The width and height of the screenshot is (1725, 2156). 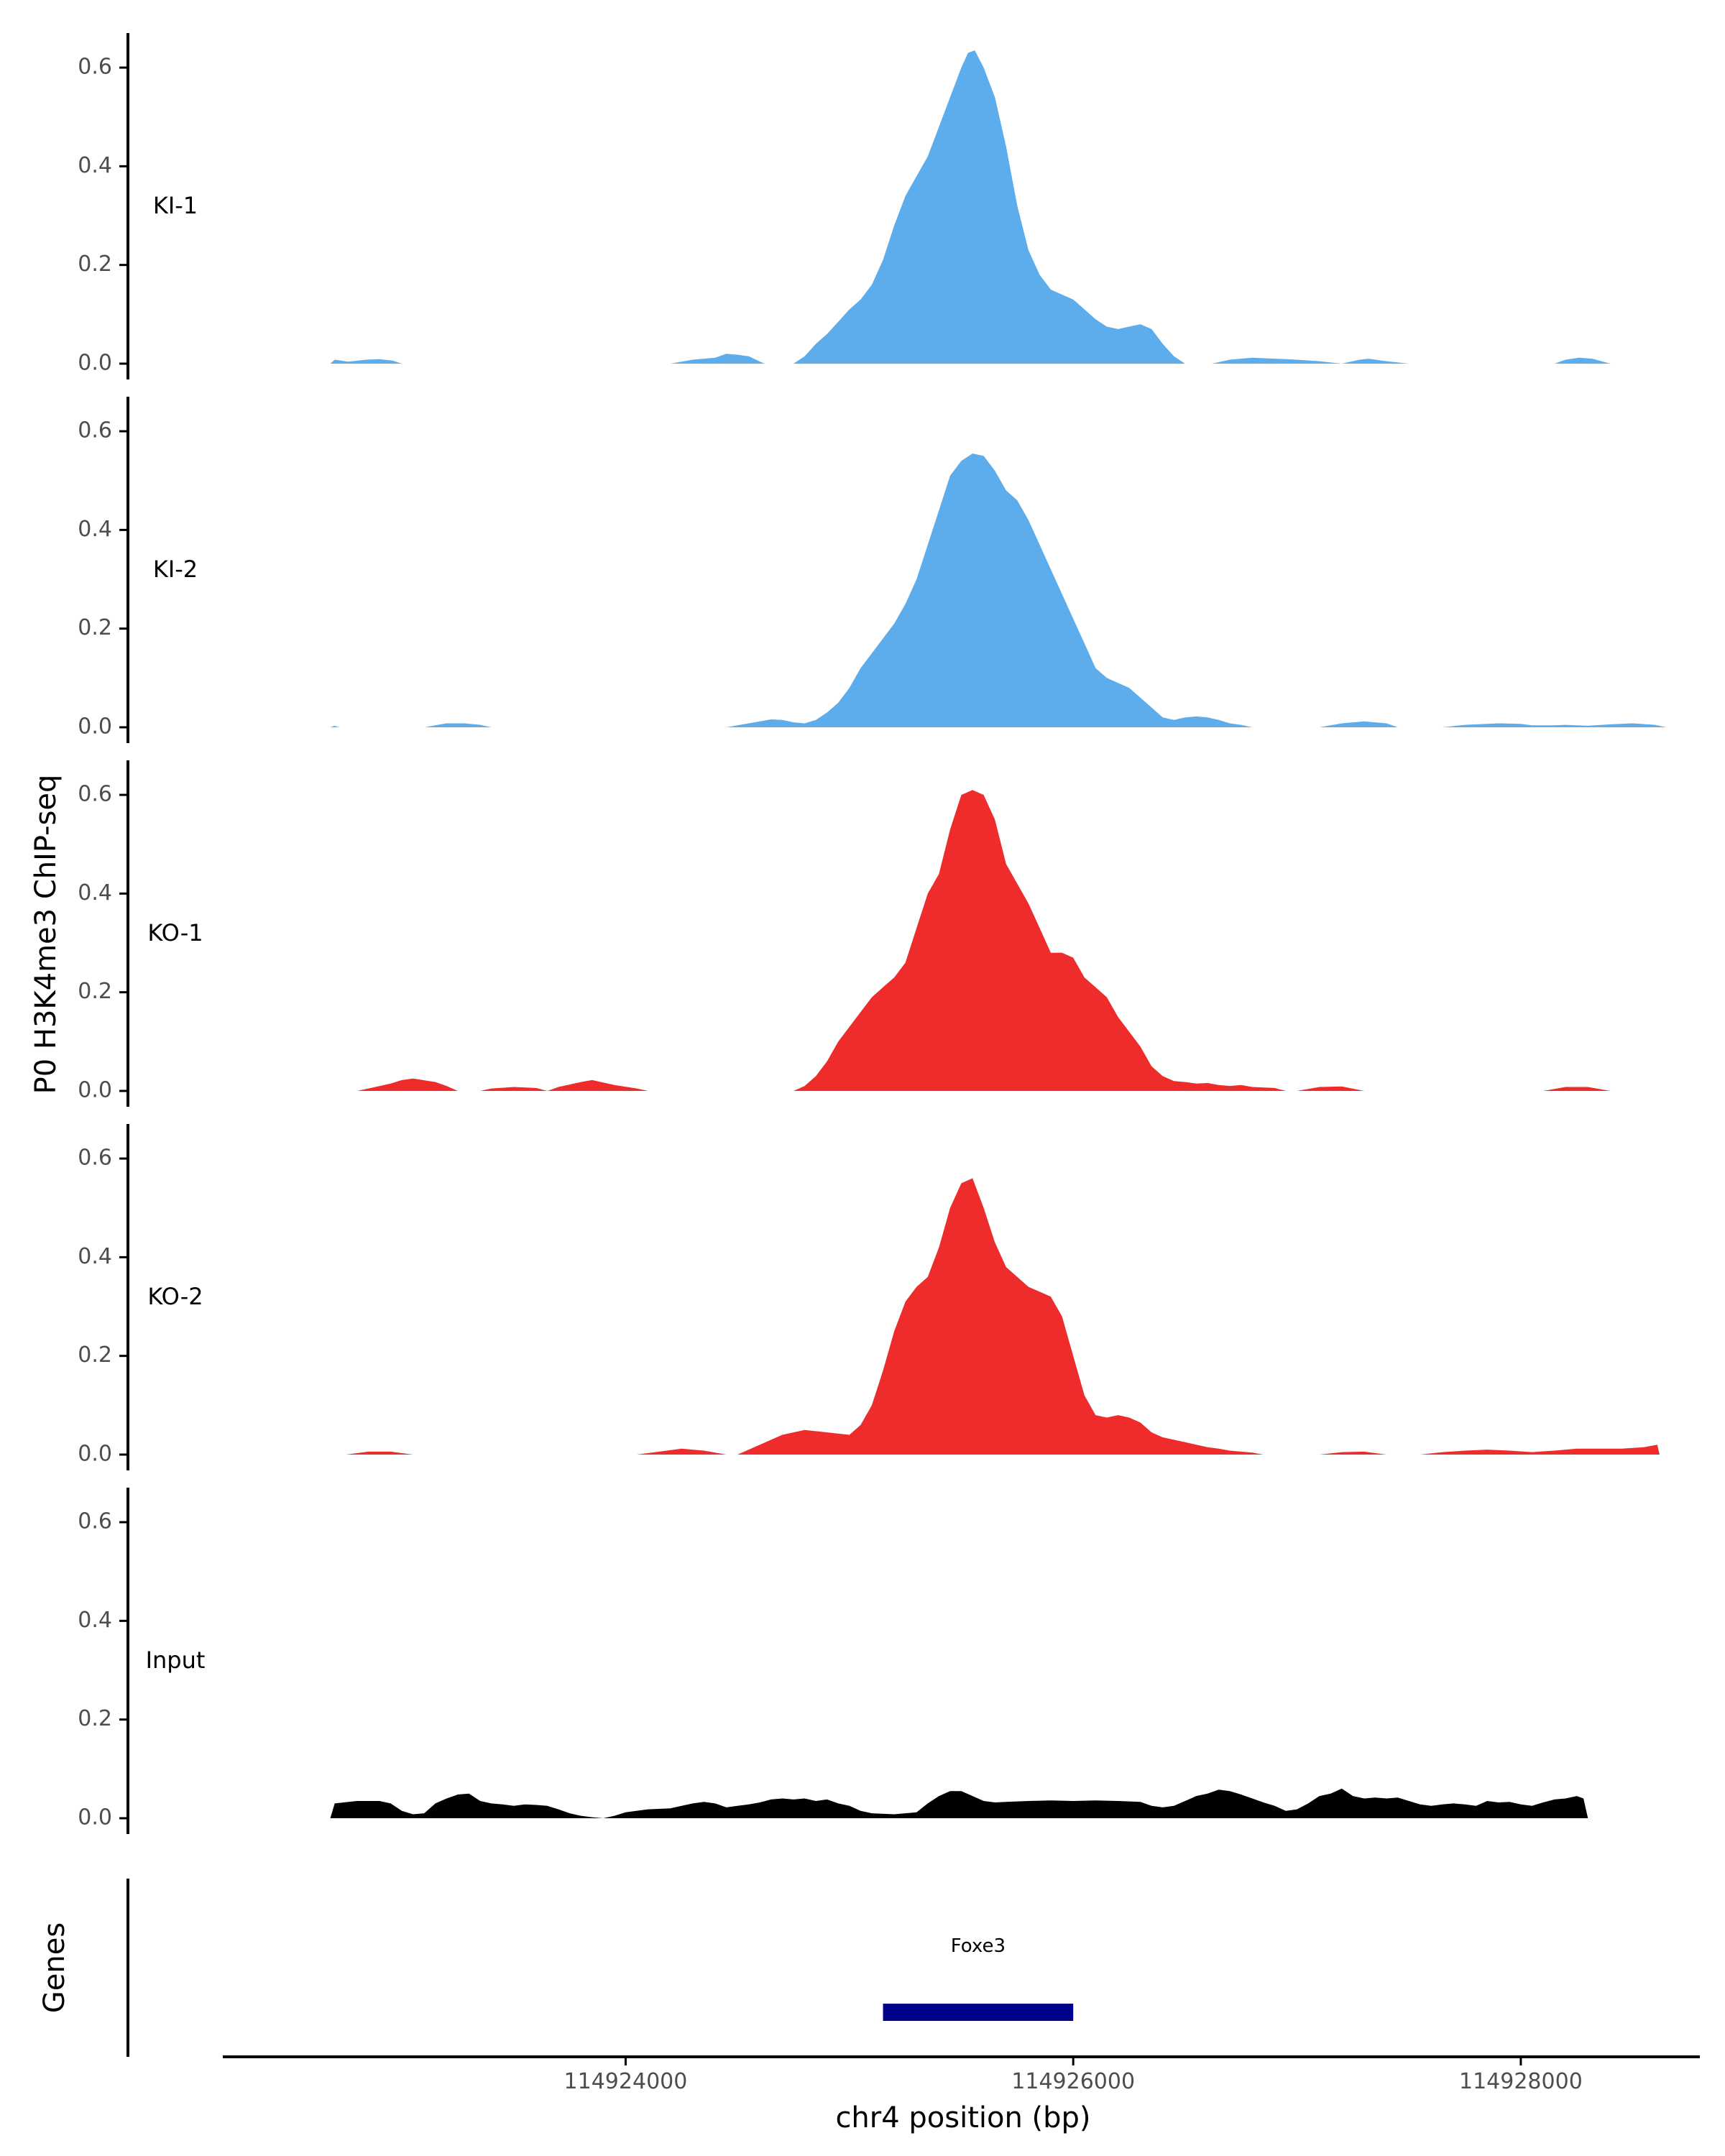 I want to click on track-label: KO-2, so click(x=175, y=1296).